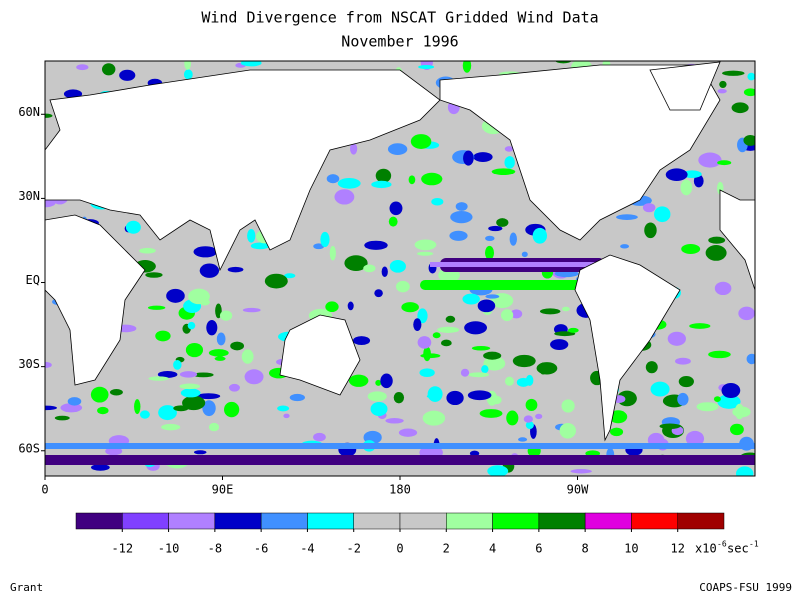 The image size is (800, 600). I want to click on lat-label: 60S, so click(29, 448).